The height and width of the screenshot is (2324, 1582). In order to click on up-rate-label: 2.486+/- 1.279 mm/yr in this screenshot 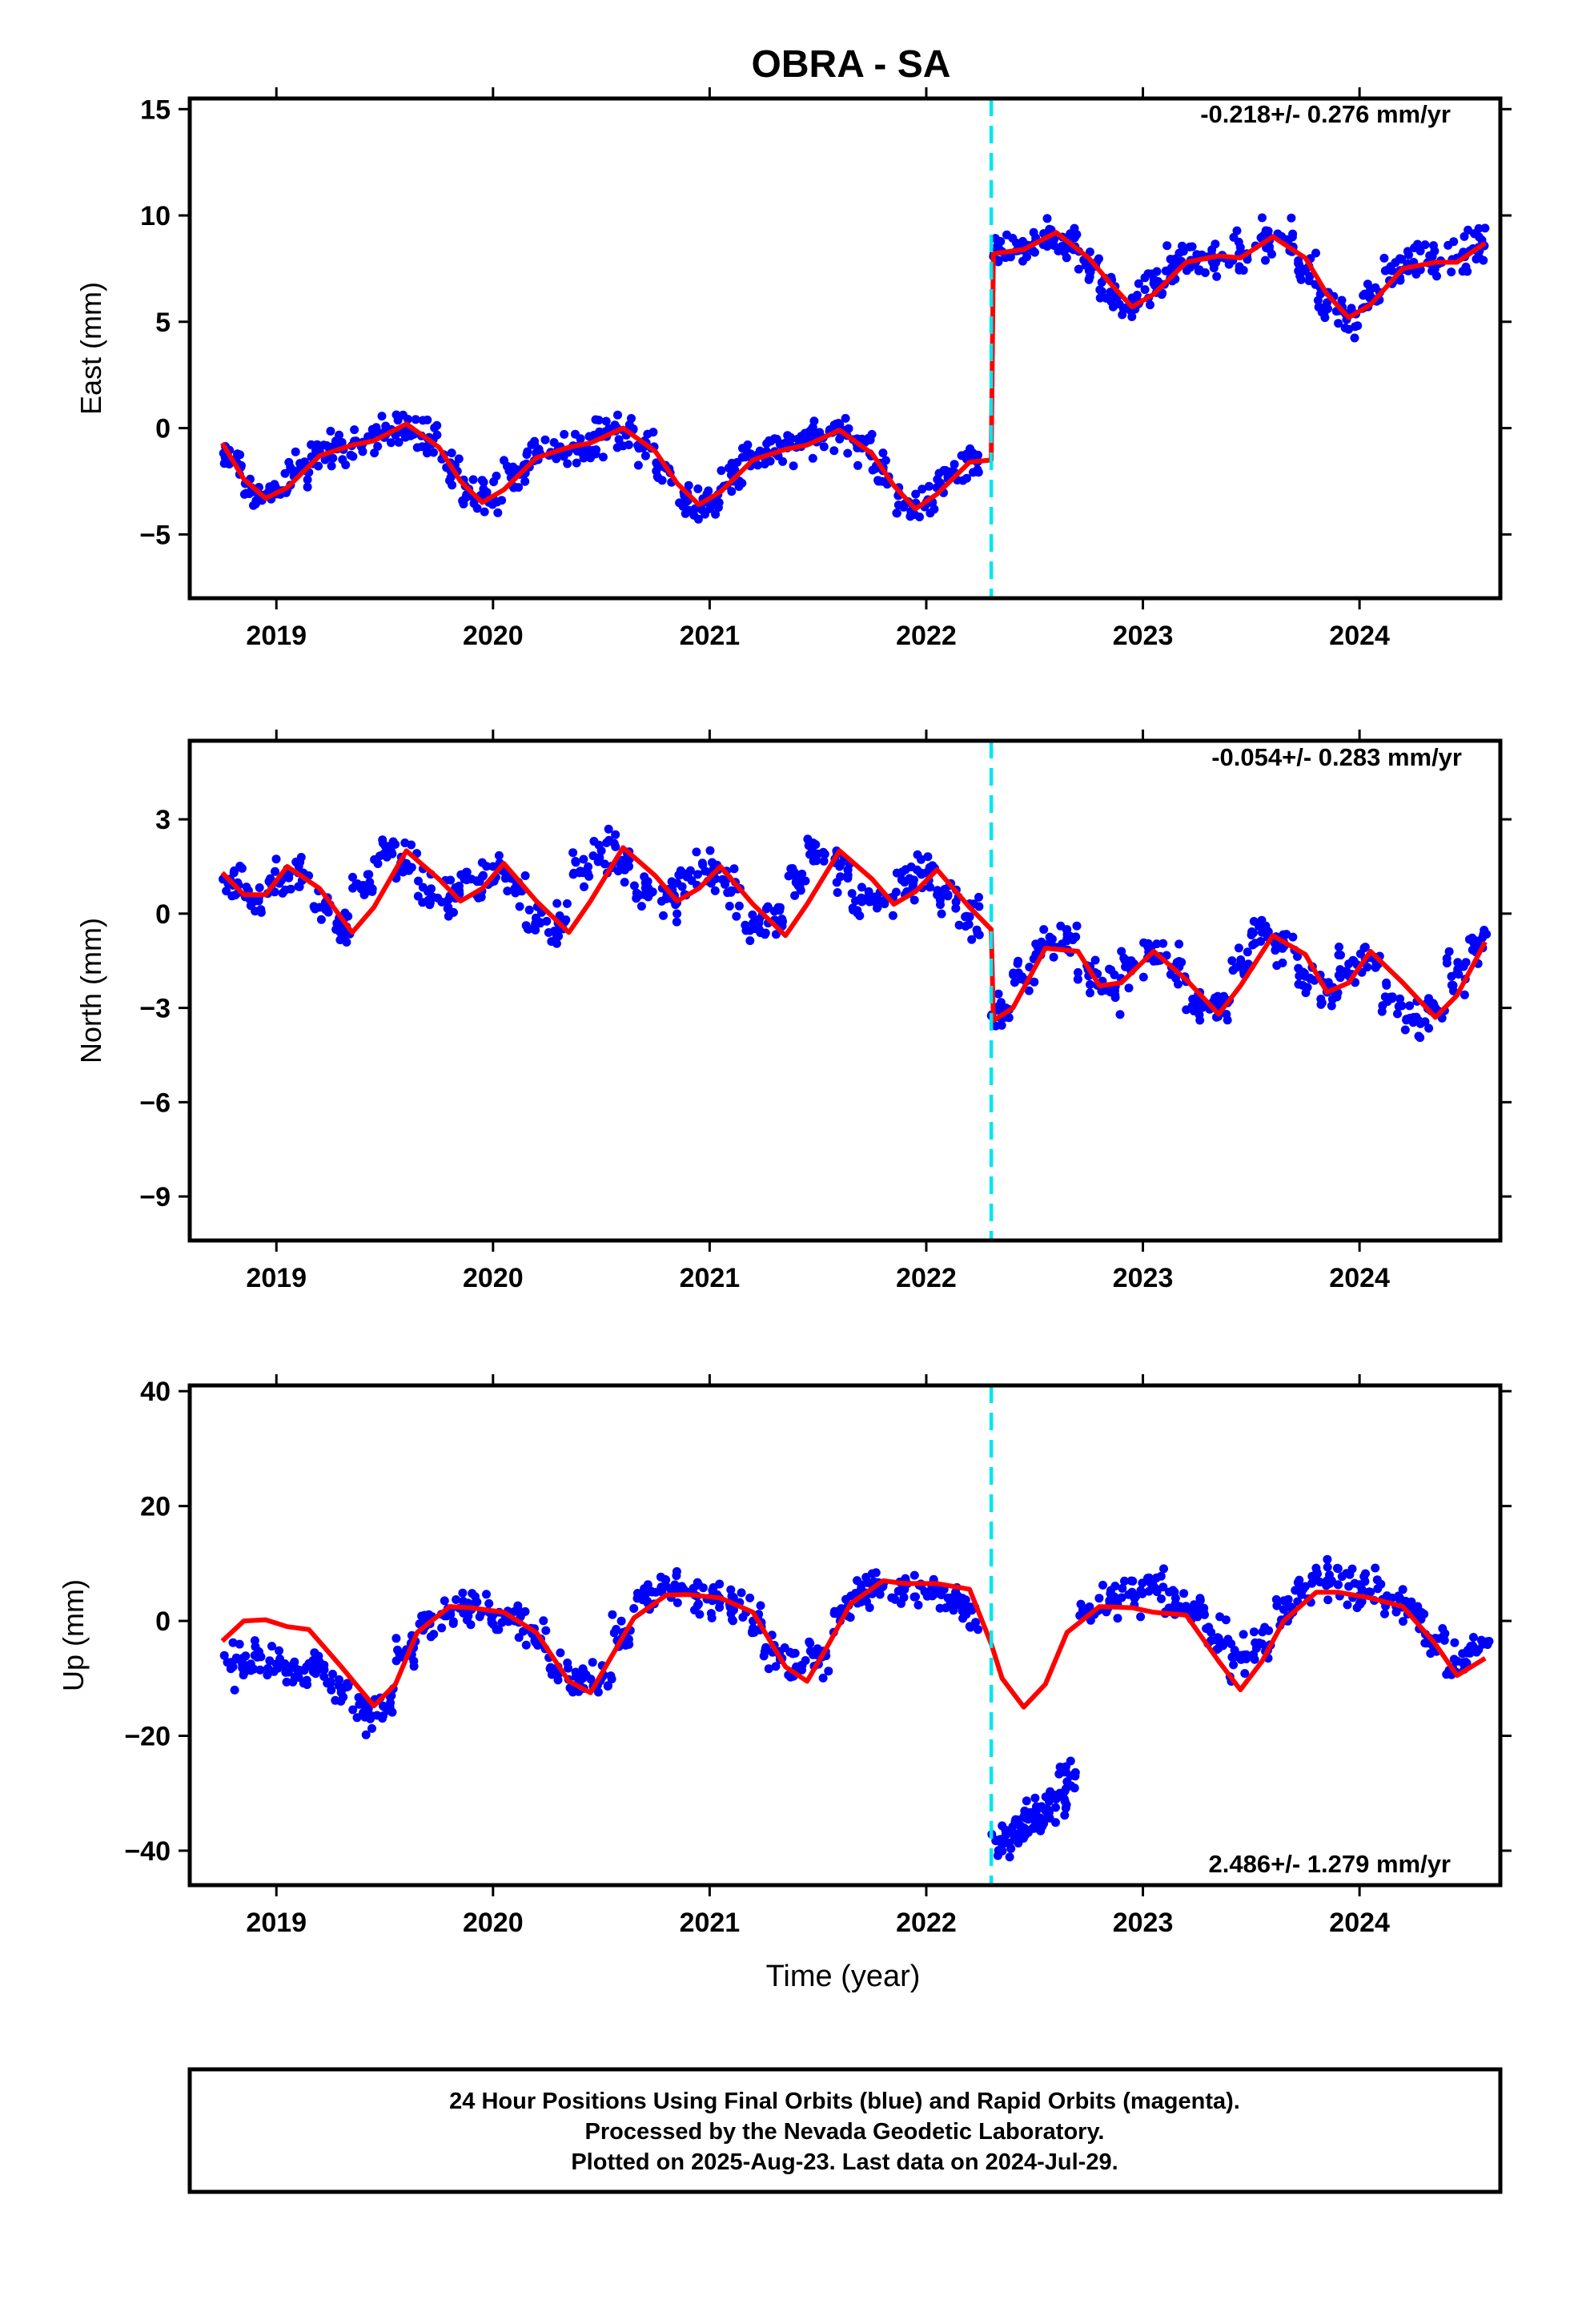, I will do `click(1330, 1864)`.